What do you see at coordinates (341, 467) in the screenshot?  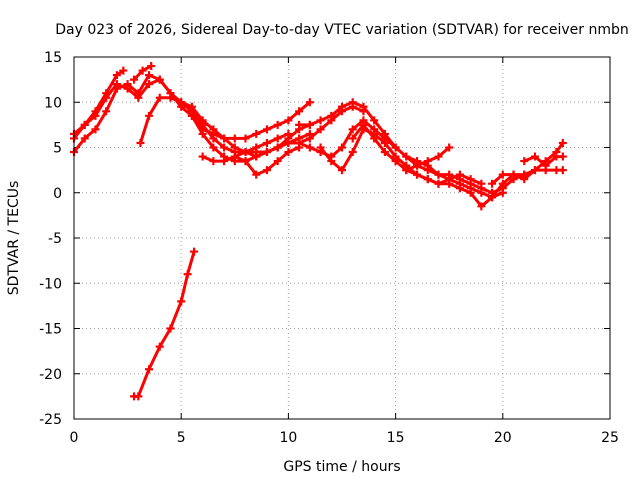 I see `x-axis-label: GPS time / hours` at bounding box center [341, 467].